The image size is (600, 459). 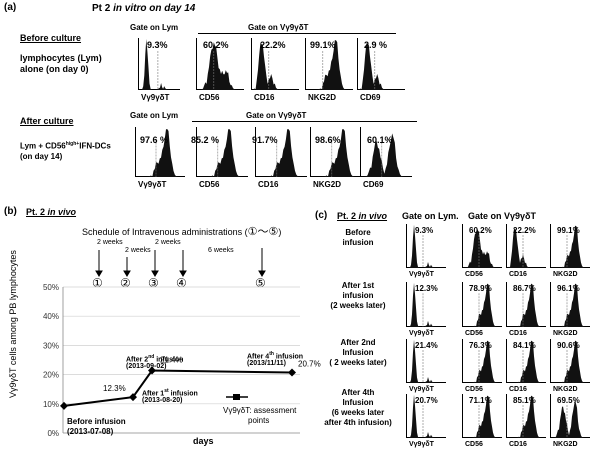 What do you see at coordinates (273, 45) in the screenshot?
I see `percentage-label: 22.2%` at bounding box center [273, 45].